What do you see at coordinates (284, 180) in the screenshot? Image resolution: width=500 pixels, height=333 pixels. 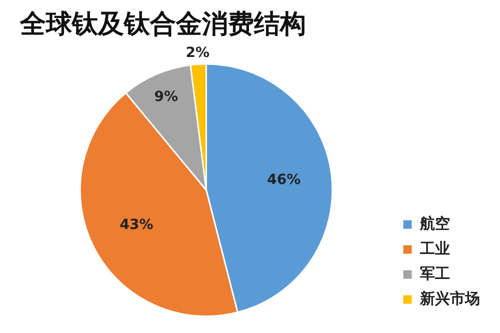 I see `data-label: 46%` at bounding box center [284, 180].